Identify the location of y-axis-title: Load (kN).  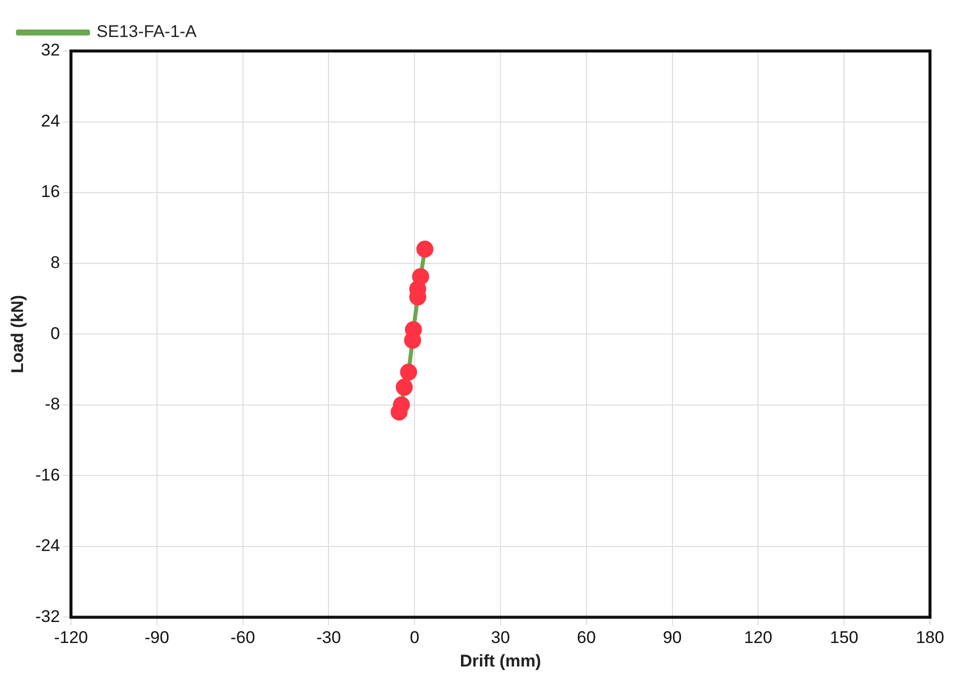
(17, 334).